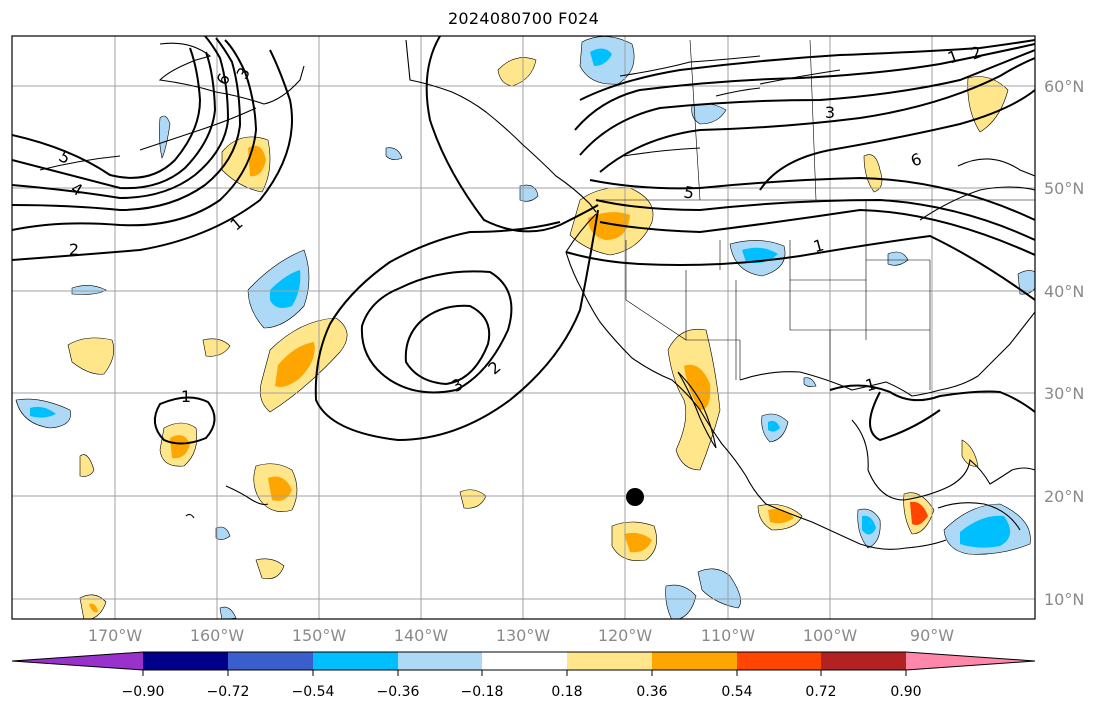  What do you see at coordinates (1064, 393) in the screenshot?
I see `lat-label-30n: 30°N` at bounding box center [1064, 393].